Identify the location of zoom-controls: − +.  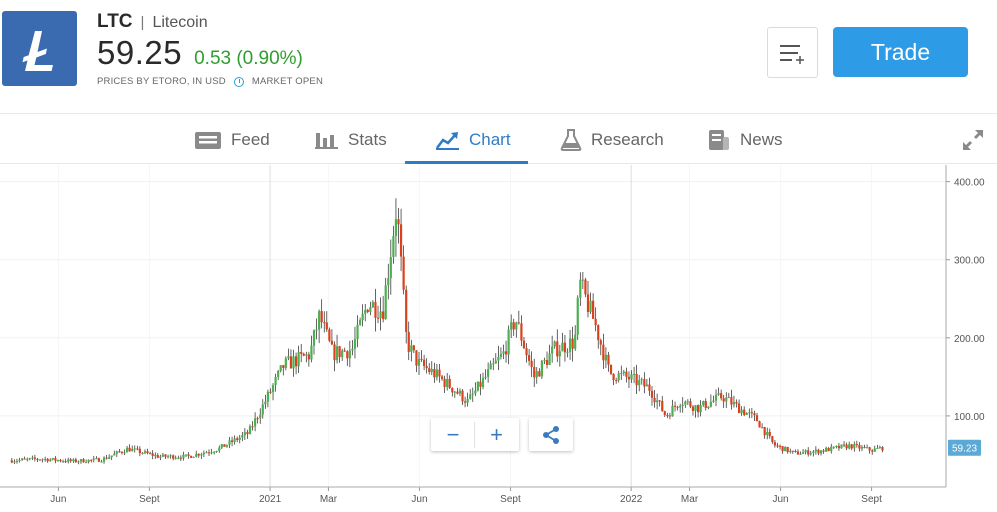
(475, 434).